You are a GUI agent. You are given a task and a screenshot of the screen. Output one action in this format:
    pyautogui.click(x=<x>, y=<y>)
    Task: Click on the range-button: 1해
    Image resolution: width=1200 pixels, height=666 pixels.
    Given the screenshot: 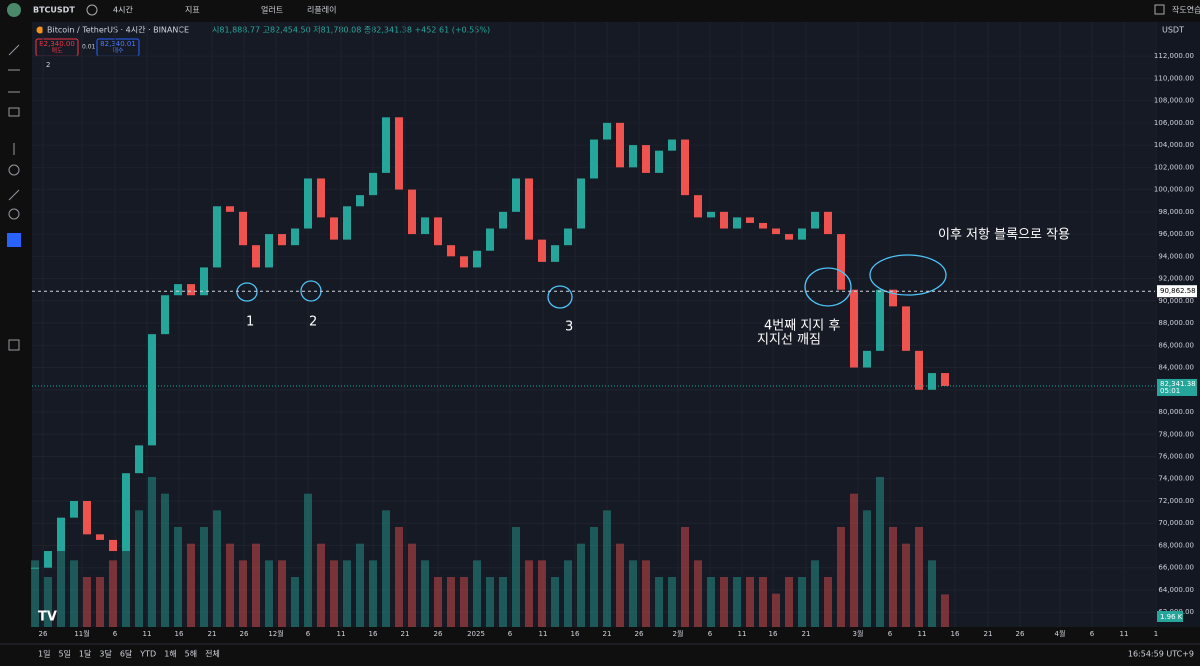 What is the action you would take?
    pyautogui.click(x=170, y=654)
    